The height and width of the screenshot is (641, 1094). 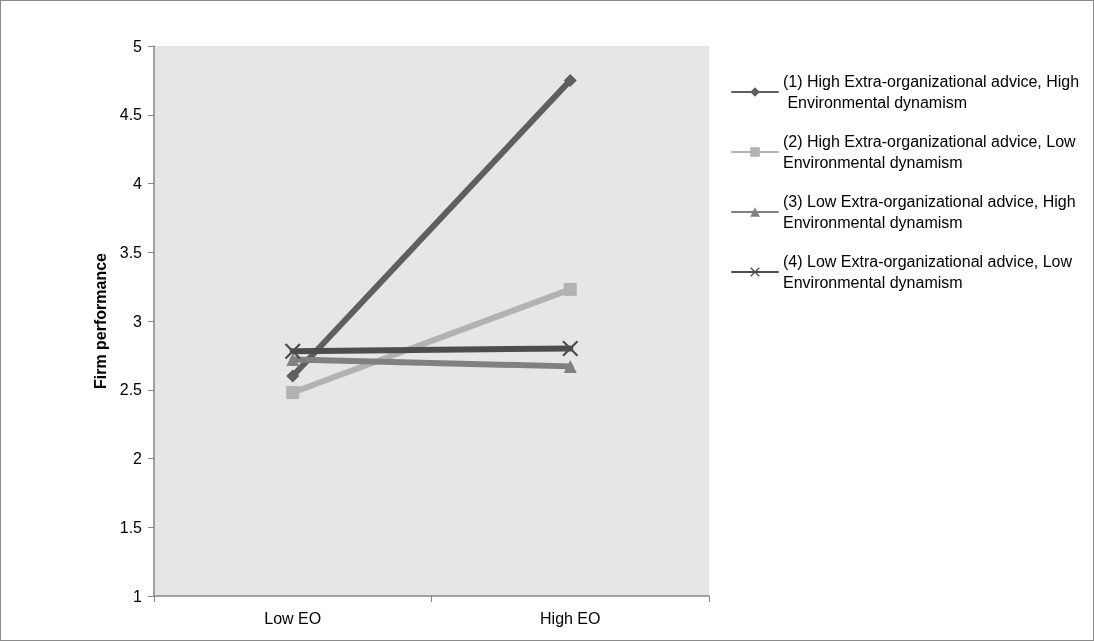 What do you see at coordinates (131, 115) in the screenshot?
I see `y-tick-label: 4.5` at bounding box center [131, 115].